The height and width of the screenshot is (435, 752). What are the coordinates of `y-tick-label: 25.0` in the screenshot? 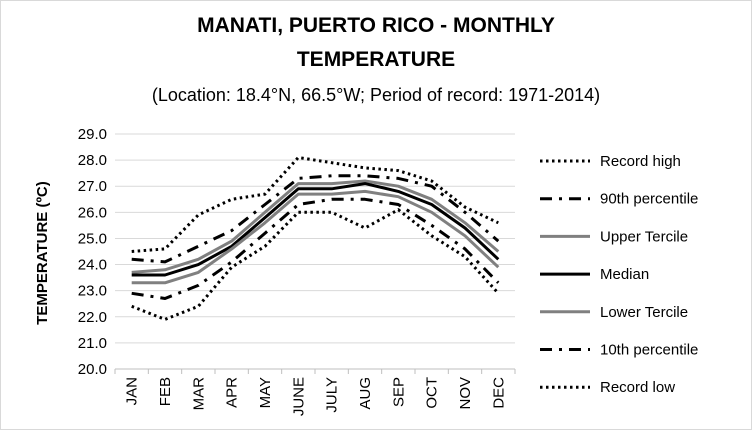 It's located at (92, 238).